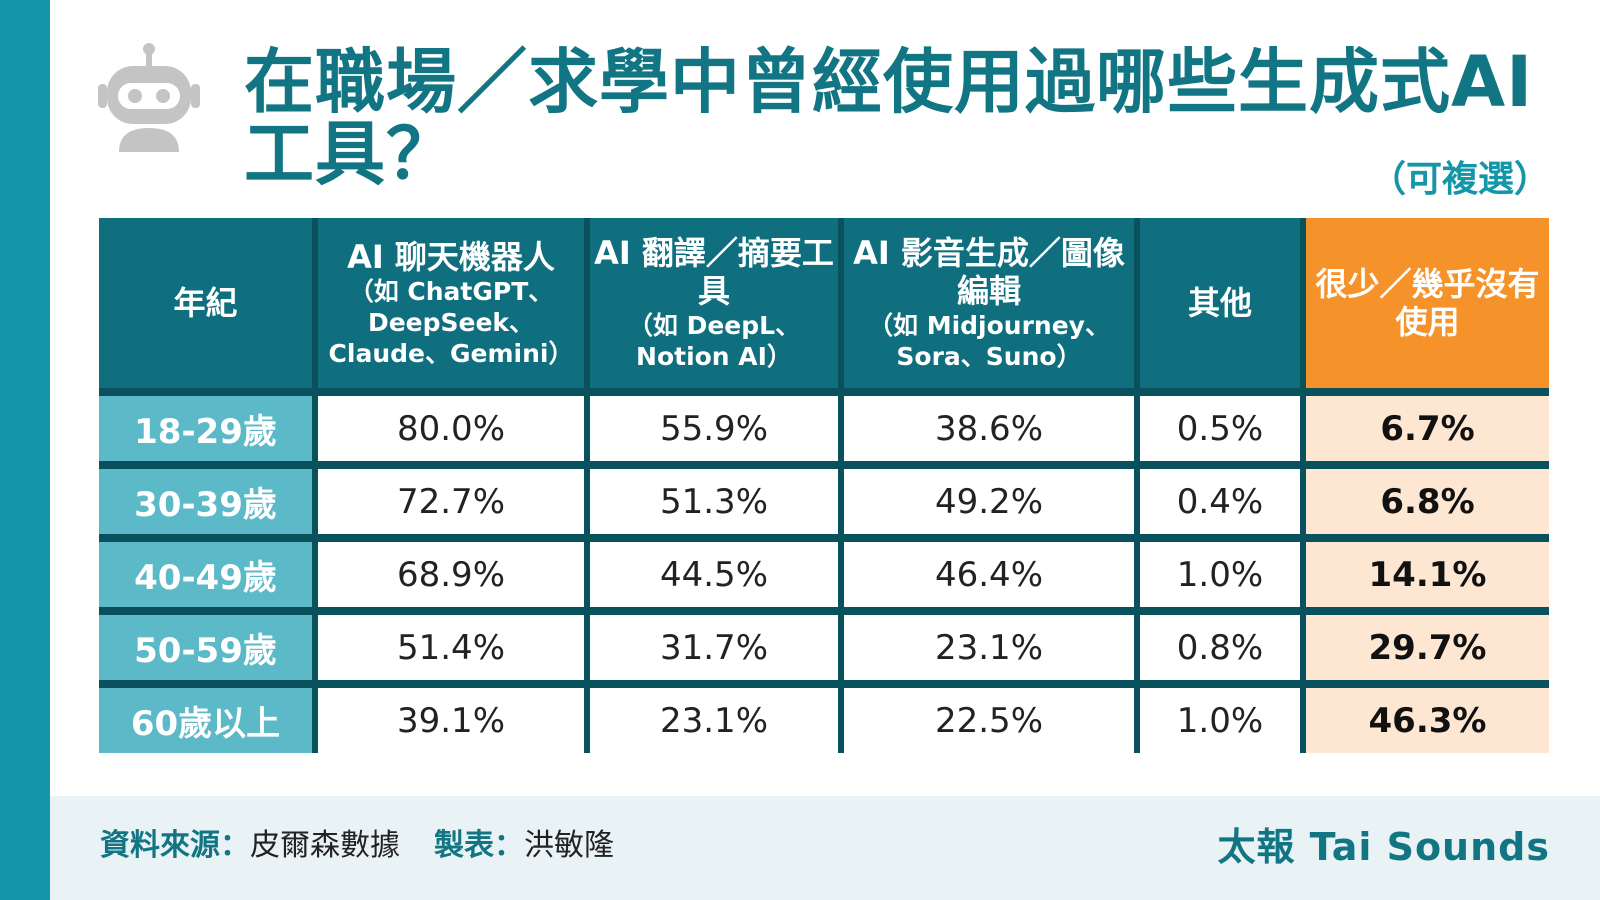 The image size is (1600, 900). What do you see at coordinates (451, 256) in the screenshot?
I see `header-chatbot-label: AI 聊天機器人` at bounding box center [451, 256].